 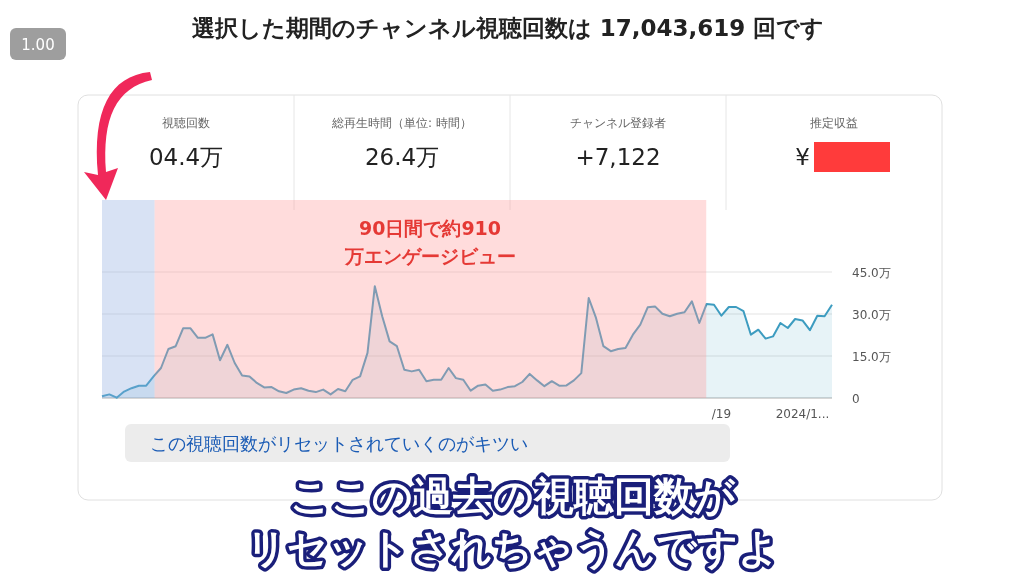 What do you see at coordinates (871, 357) in the screenshot?
I see `y-tick-label: 15.0万` at bounding box center [871, 357].